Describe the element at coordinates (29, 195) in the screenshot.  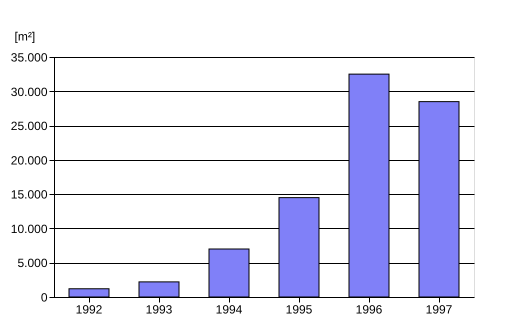
I see `y-tick-label: 15.000` at that location.